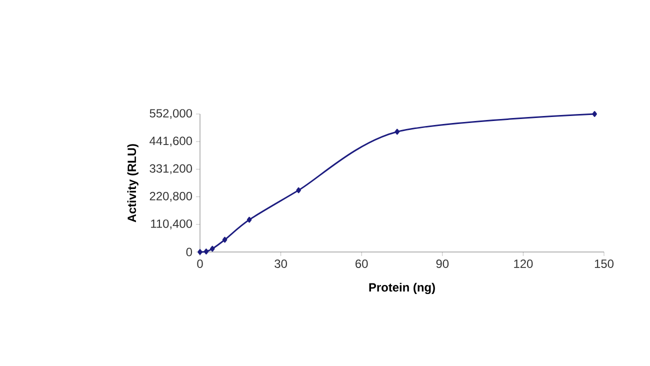 The width and height of the screenshot is (650, 366). What do you see at coordinates (132, 183) in the screenshot?
I see `y-axis-title: Activity (RLU)` at bounding box center [132, 183].